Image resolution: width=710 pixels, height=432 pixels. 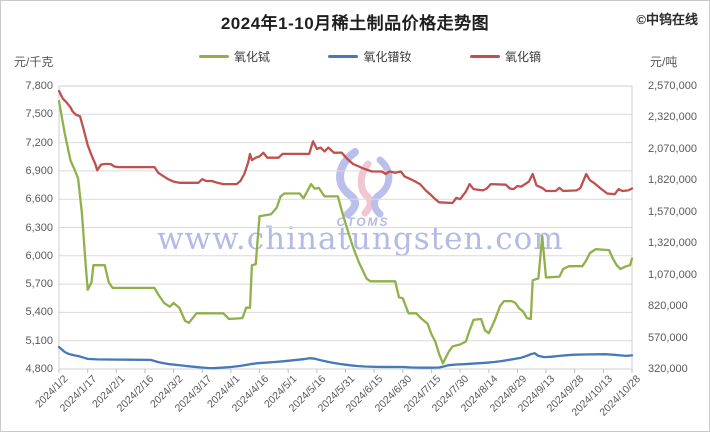 I want to click on left-axis-tick-label: 7,500, so click(x=39, y=114).